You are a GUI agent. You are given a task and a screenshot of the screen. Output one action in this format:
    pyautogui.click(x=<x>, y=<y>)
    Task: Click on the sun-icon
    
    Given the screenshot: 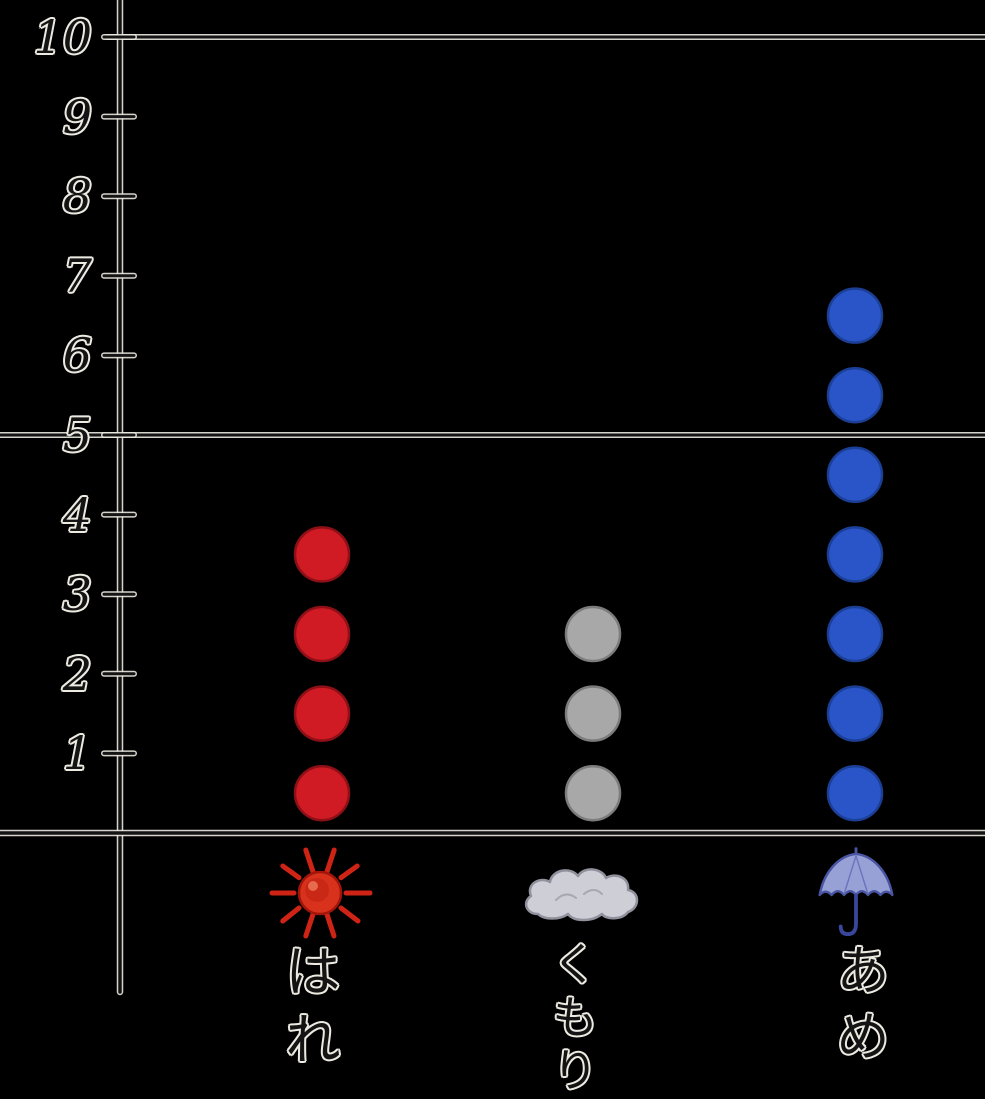 What is the action you would take?
    pyautogui.click(x=320, y=897)
    